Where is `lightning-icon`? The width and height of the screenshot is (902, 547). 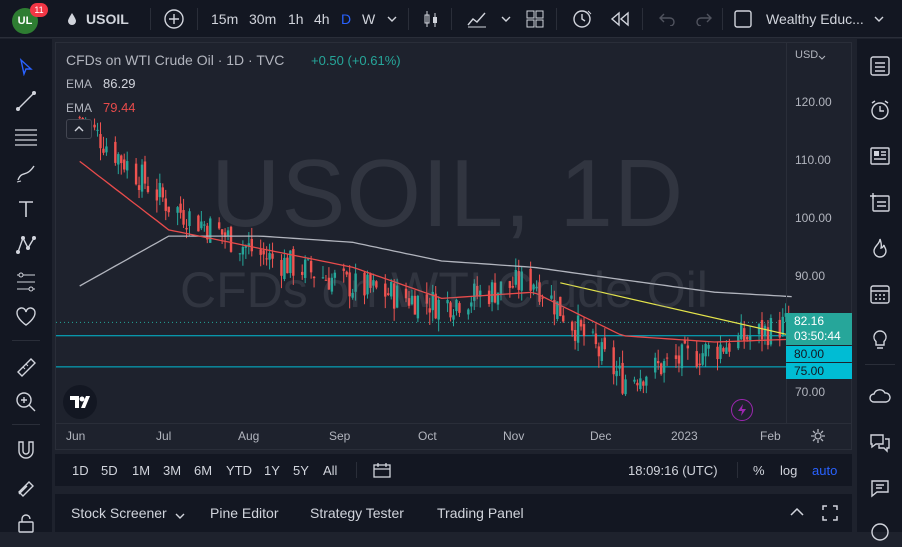 lightning-icon is located at coordinates (742, 410).